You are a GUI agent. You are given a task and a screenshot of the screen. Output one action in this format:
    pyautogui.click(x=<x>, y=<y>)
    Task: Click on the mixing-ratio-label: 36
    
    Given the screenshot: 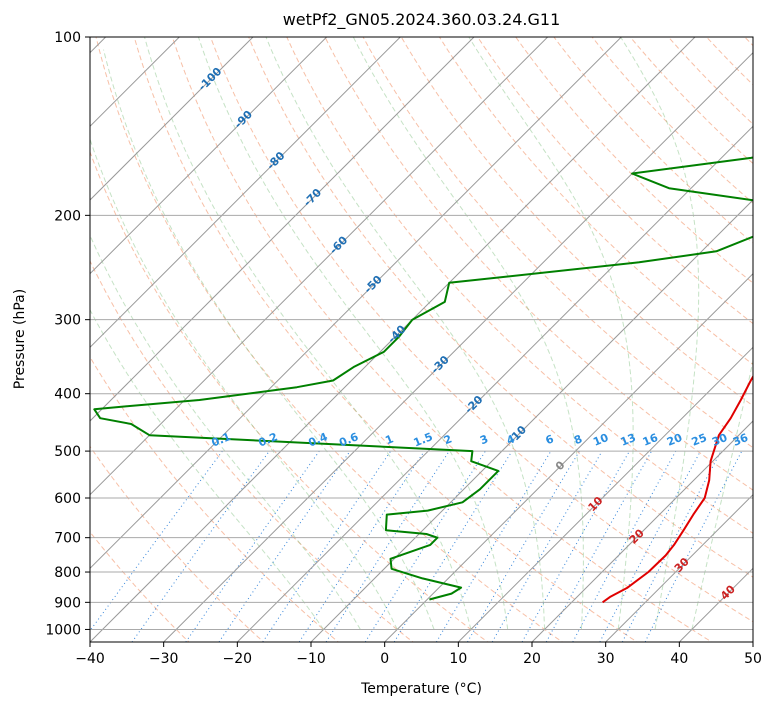 What is the action you would take?
    pyautogui.click(x=740, y=440)
    